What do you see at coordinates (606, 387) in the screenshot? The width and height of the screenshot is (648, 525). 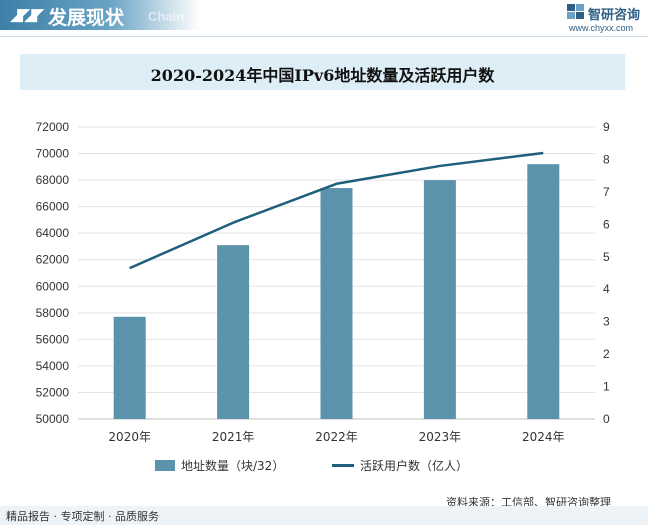 I see `y-right-tick-label: 1` at bounding box center [606, 387].